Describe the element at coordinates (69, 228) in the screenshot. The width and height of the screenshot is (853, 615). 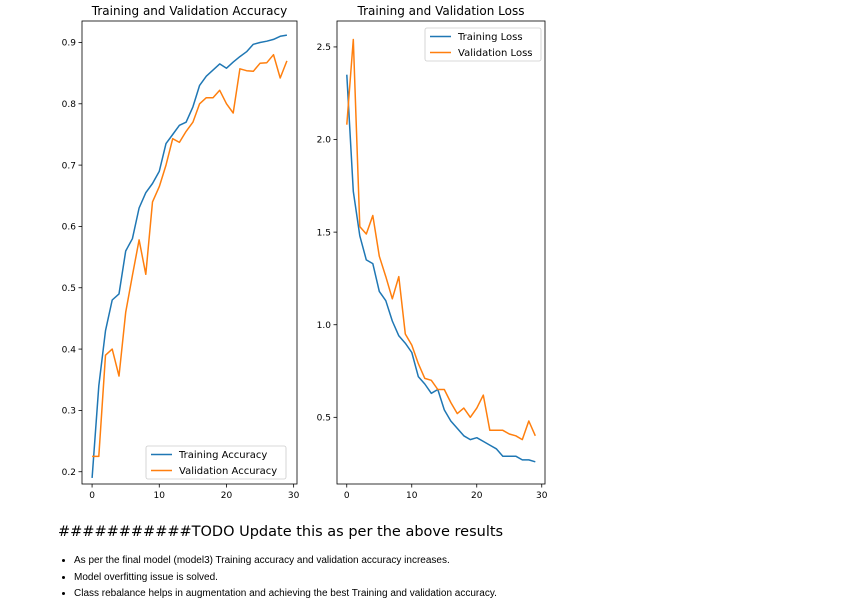
I see `y-tick-label: 0.6` at that location.